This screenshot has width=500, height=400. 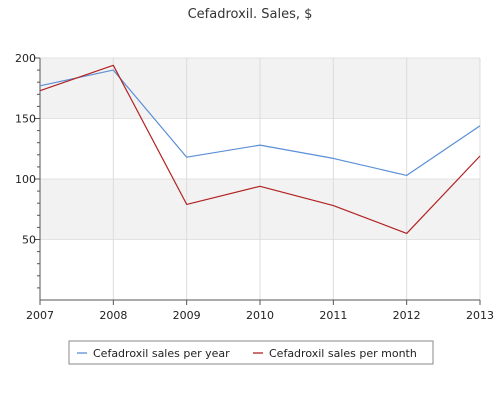 I want to click on x-tick-label: 2011, so click(x=333, y=315).